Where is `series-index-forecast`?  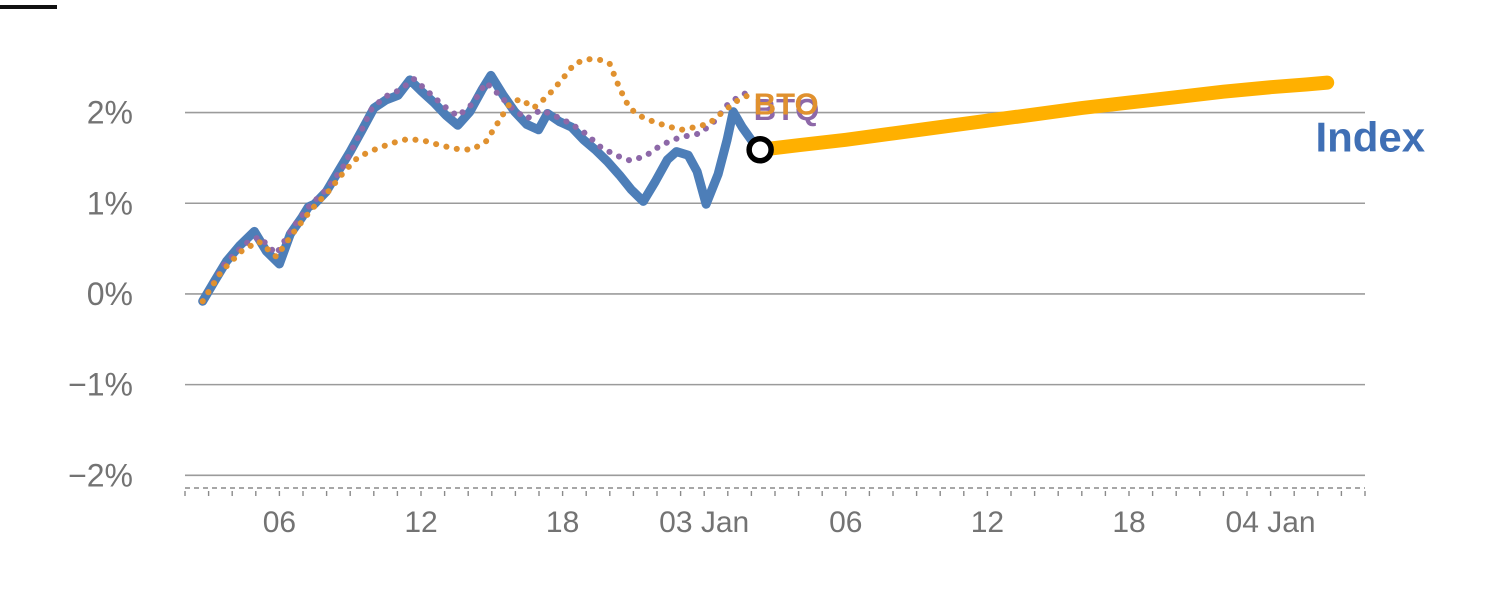 series-index-forecast is located at coordinates (1044, 116).